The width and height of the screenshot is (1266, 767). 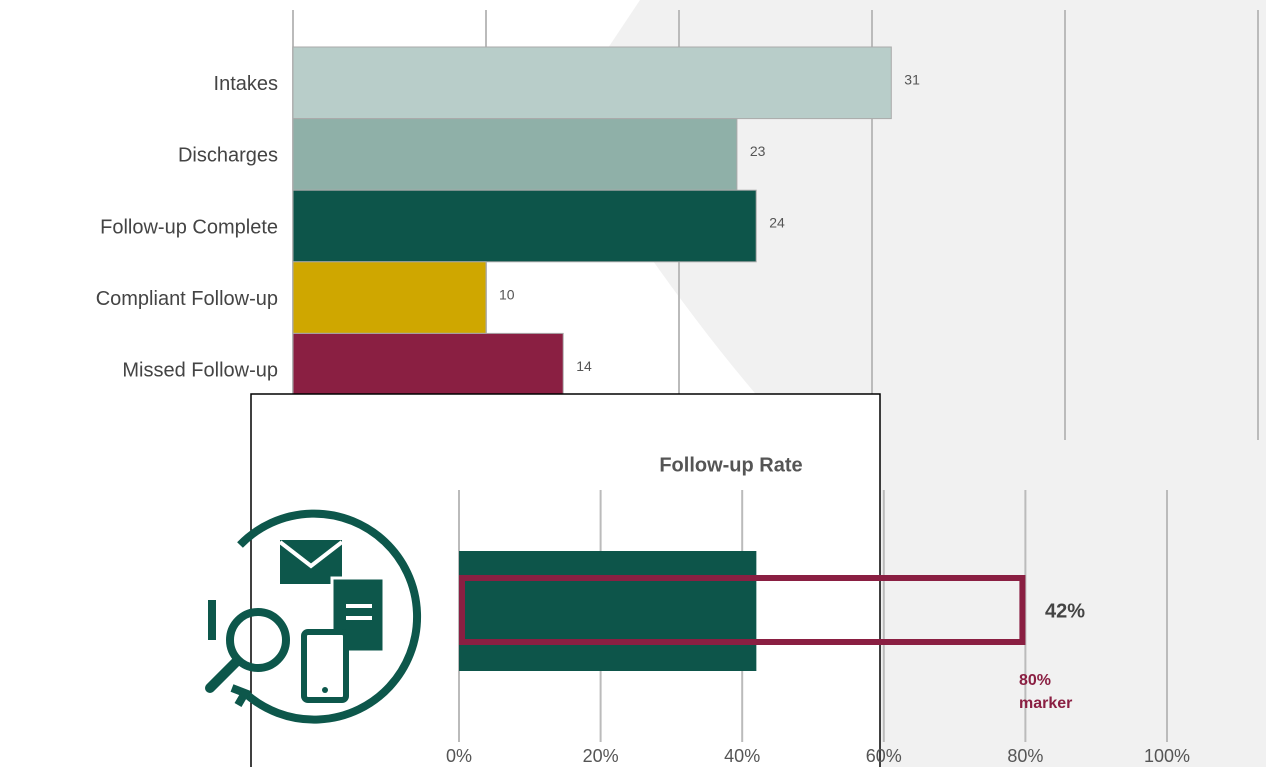 I want to click on value-label: 42%, so click(x=1065, y=611).